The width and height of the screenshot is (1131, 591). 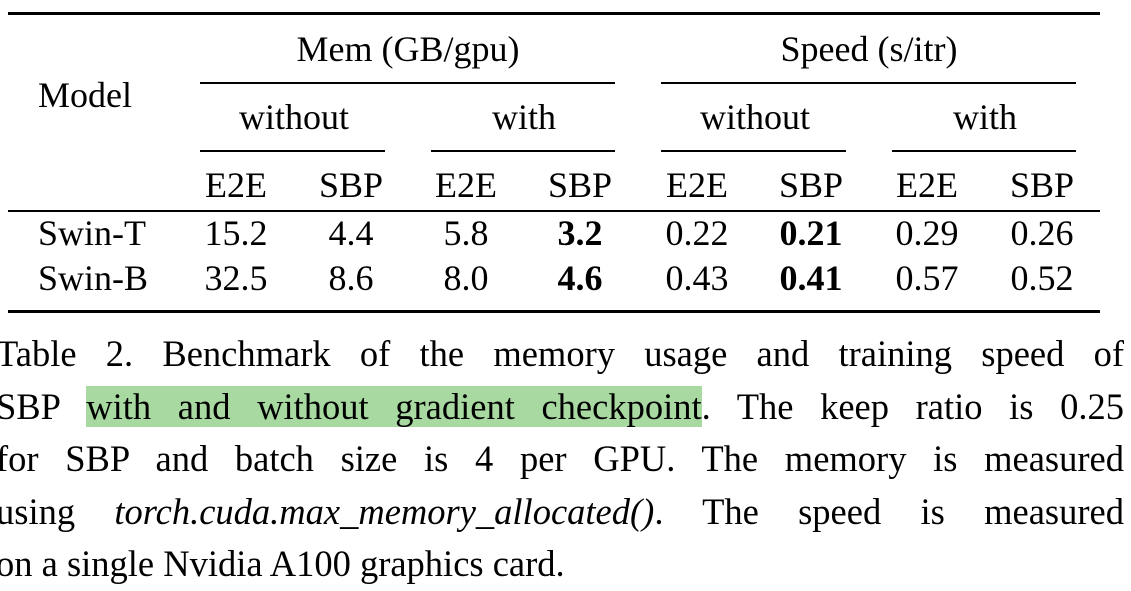 What do you see at coordinates (466, 233) in the screenshot?
I see `table-cell: 5.8` at bounding box center [466, 233].